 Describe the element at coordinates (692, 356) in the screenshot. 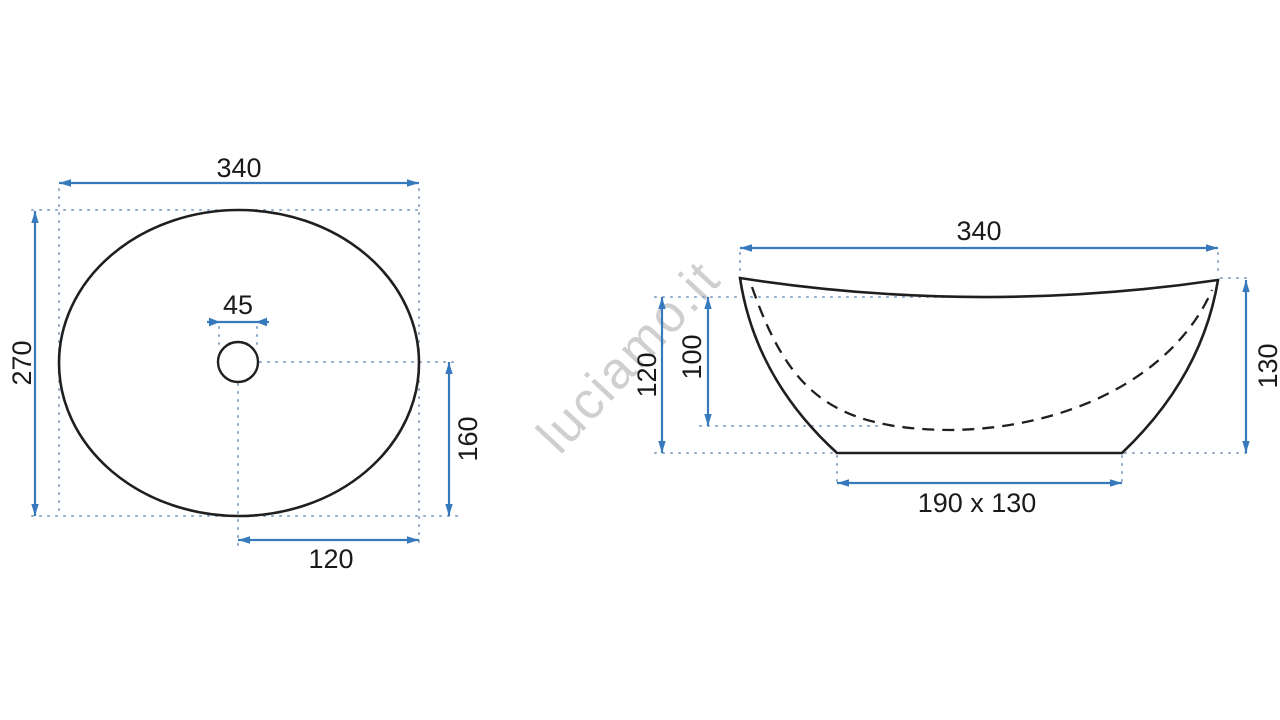

I see `dimension-label: 100` at that location.